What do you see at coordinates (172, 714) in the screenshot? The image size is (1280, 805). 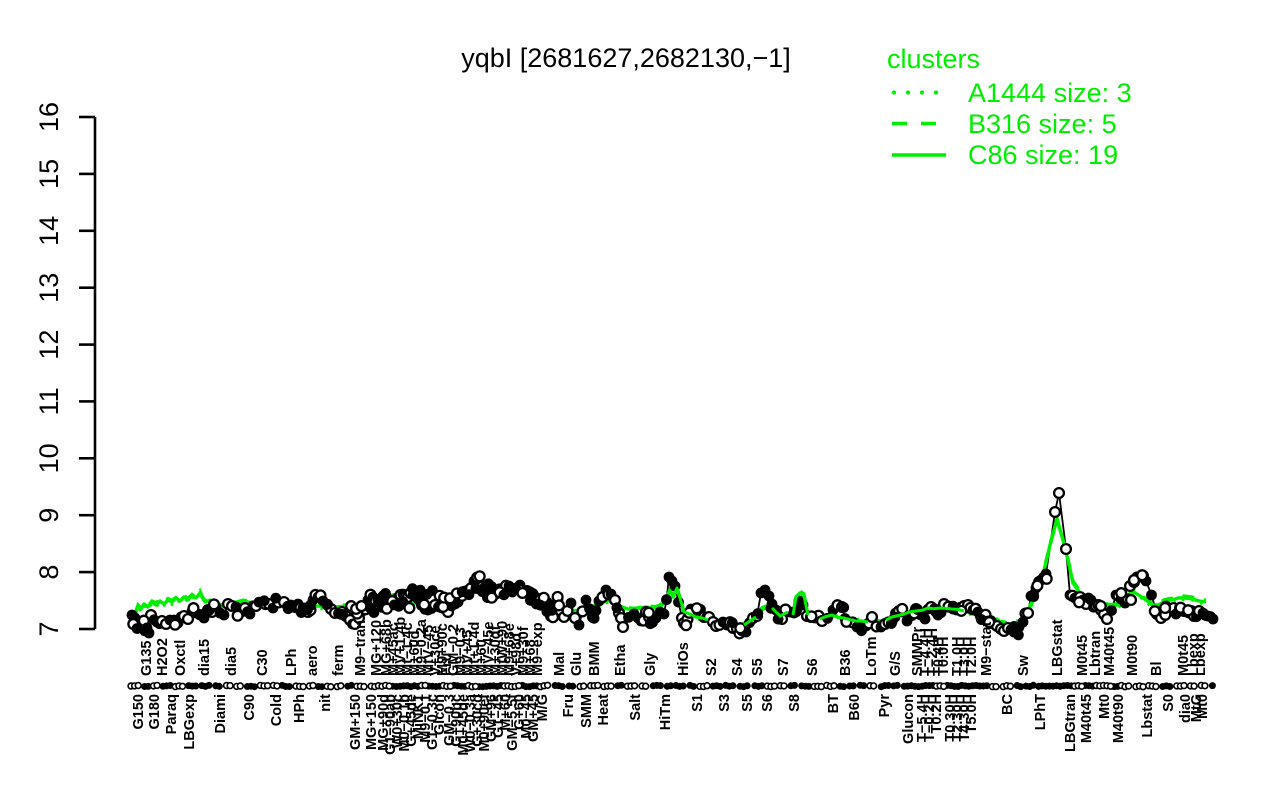 I see `svg-text: Paraq` at bounding box center [172, 714].